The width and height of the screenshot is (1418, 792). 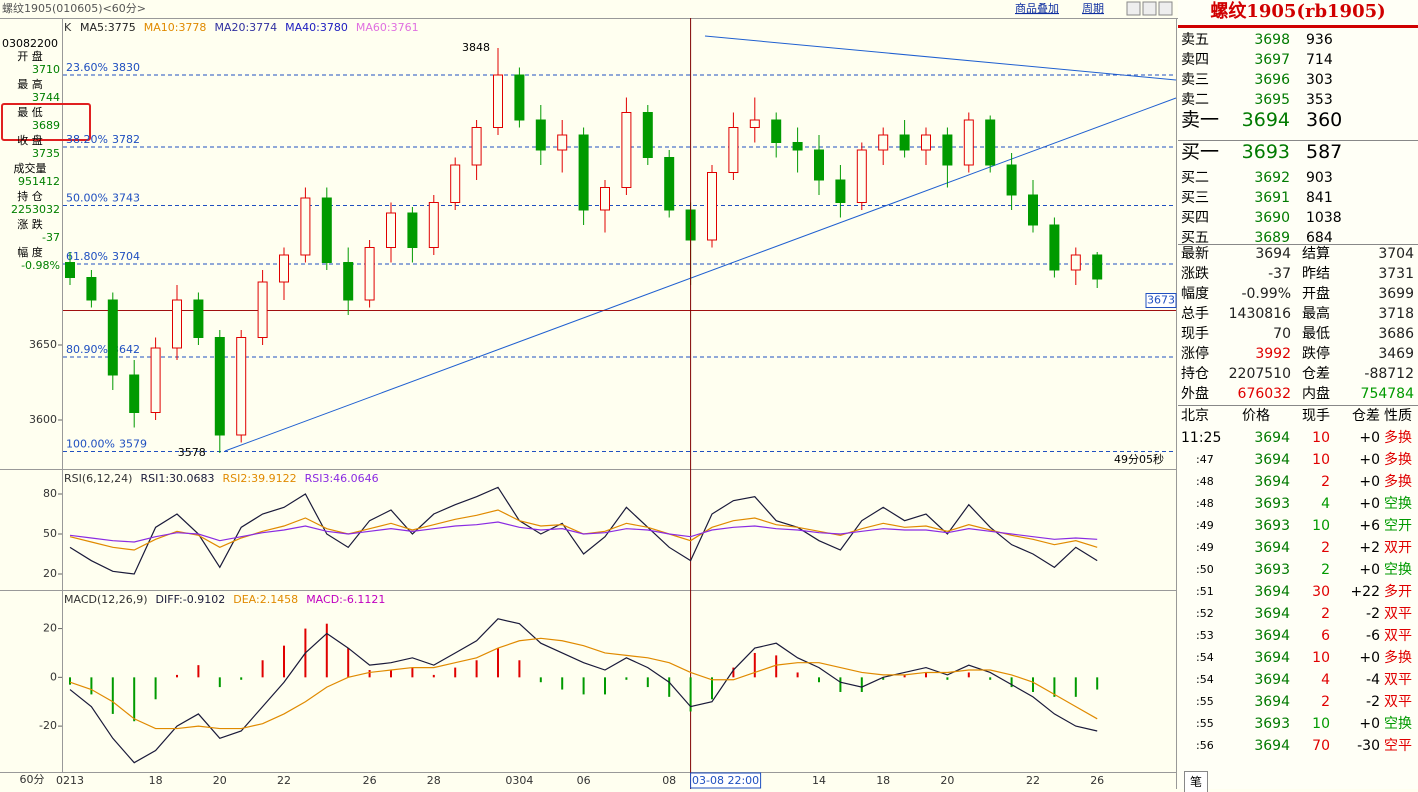 What do you see at coordinates (1319, 100) in the screenshot?
I see `book-volume: 353` at bounding box center [1319, 100].